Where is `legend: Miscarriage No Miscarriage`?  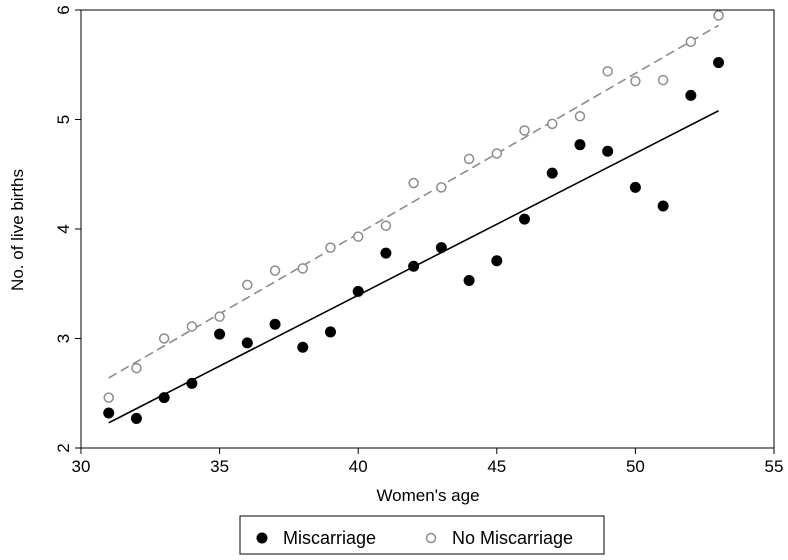
legend: Miscarriage No Miscarriage is located at coordinates (422, 535).